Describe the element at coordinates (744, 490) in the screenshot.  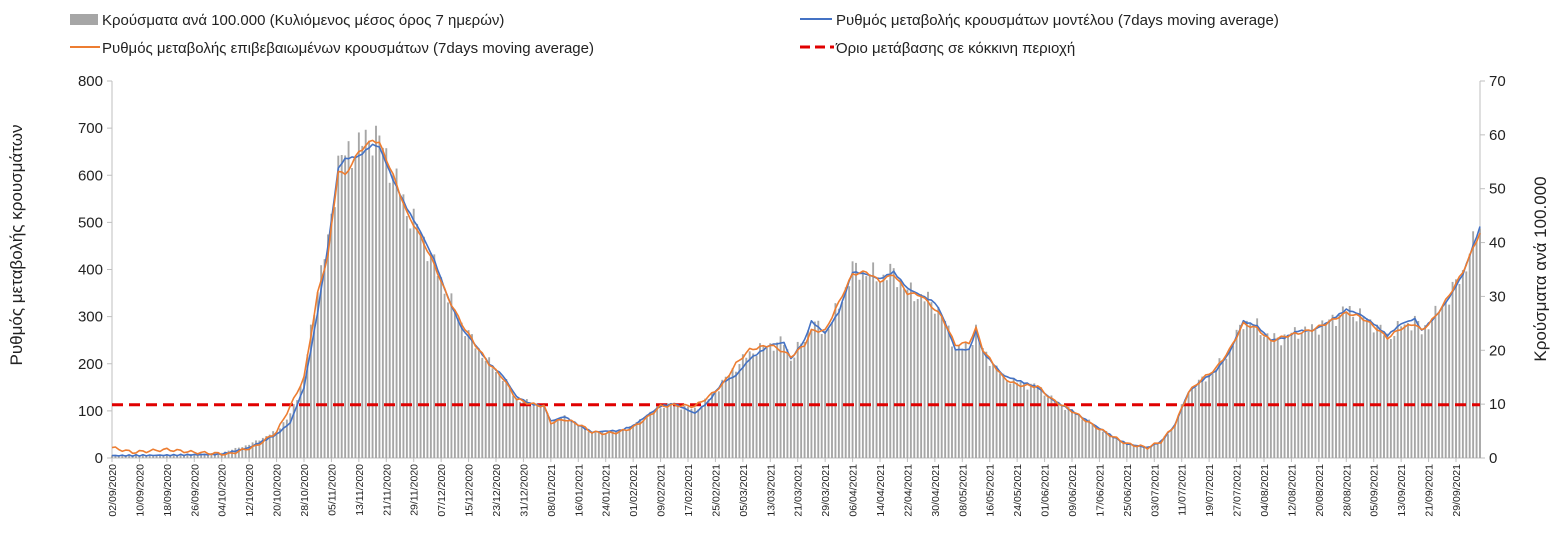
I see `x-tick-label: 05/03/2021` at that location.